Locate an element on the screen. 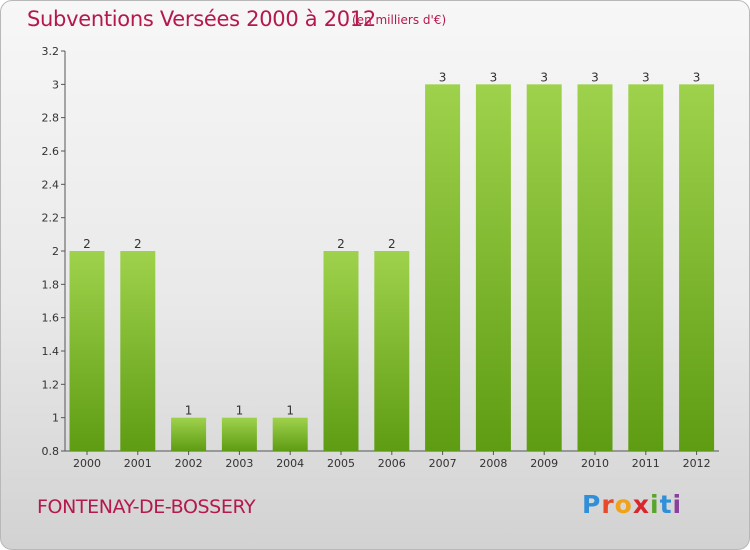 This screenshot has height=550, width=750. y-tick-label: 2 is located at coordinates (55, 251).